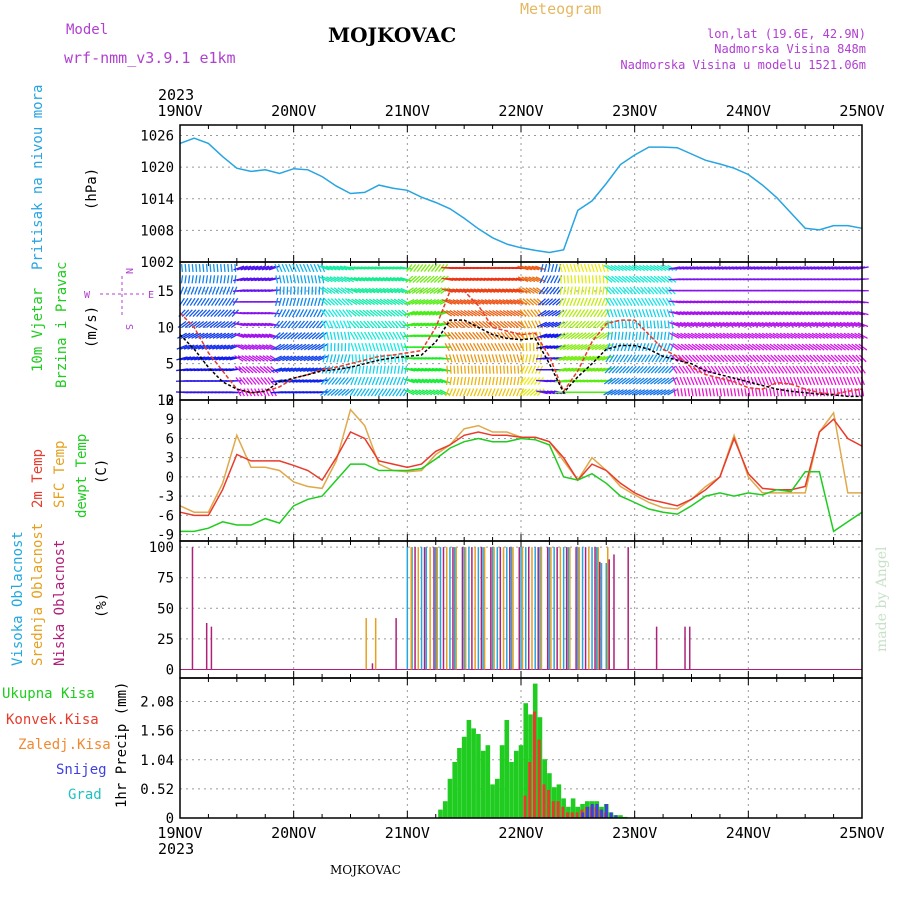  Describe the element at coordinates (81, 770) in the screenshot. I see `legend-snow: Snijeg` at that location.